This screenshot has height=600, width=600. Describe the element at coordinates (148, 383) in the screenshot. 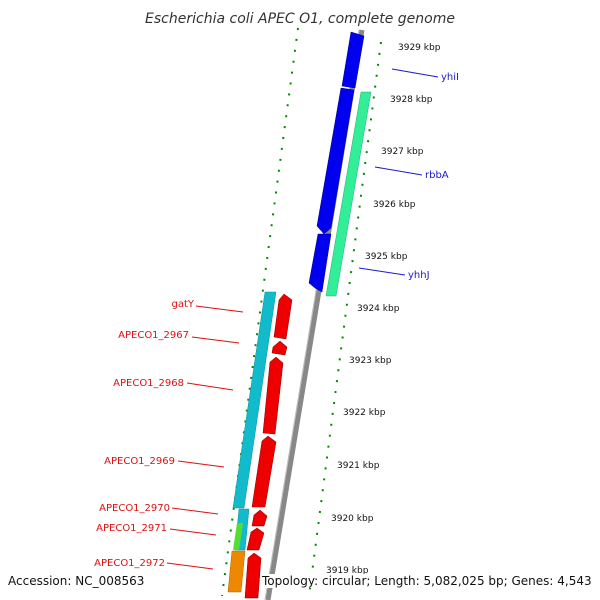

I see `gene-label-2968: APECO1_2968` at that location.